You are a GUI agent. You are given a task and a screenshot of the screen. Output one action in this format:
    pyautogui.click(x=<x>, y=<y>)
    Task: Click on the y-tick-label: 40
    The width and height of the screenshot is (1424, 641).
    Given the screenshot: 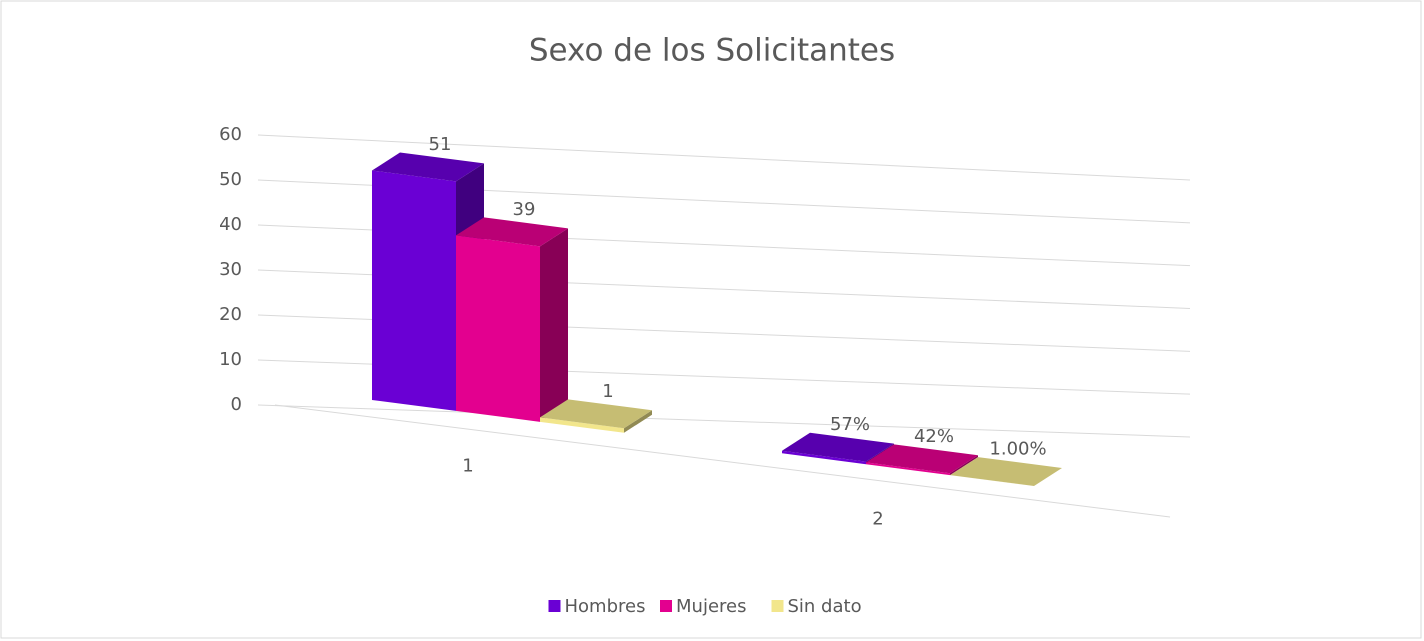 What is the action you would take?
    pyautogui.click(x=230, y=224)
    